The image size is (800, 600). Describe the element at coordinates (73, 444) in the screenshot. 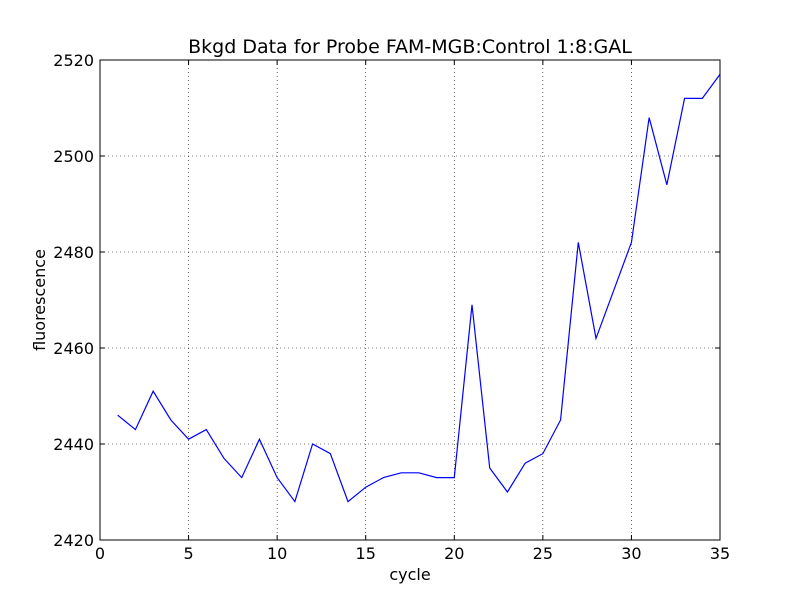

I see `y-tick-label: 2440` at that location.